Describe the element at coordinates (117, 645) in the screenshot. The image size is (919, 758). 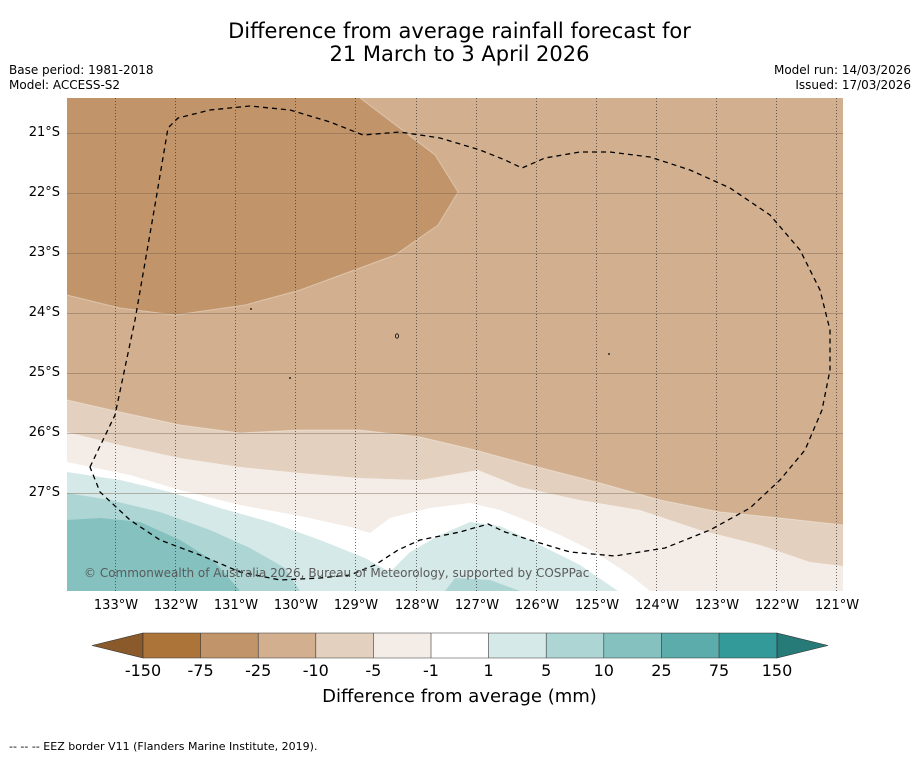
I see `colorbar-under-triangle` at that location.